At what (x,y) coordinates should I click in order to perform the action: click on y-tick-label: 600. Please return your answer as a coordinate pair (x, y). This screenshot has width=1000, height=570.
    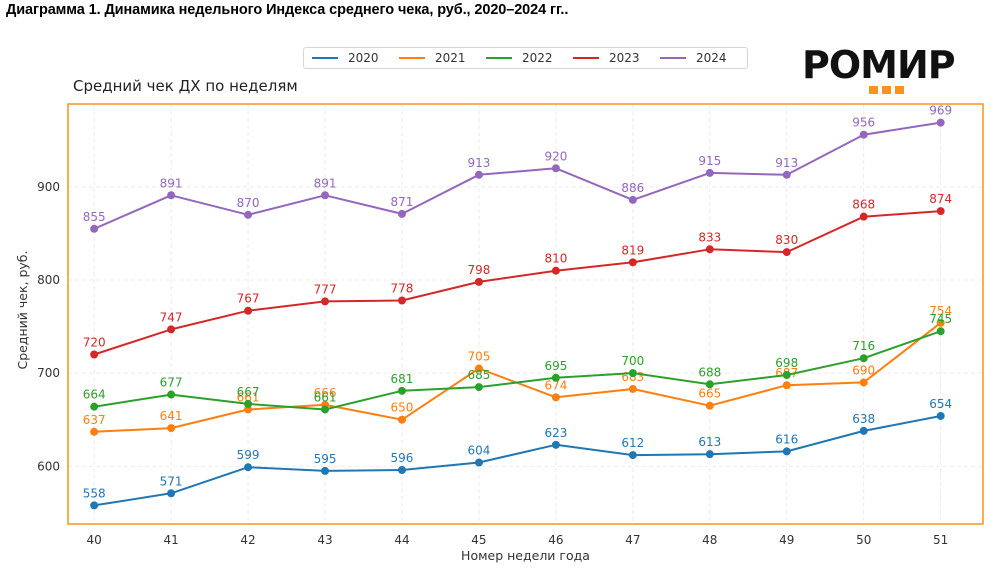
    Looking at the image, I should click on (48, 466).